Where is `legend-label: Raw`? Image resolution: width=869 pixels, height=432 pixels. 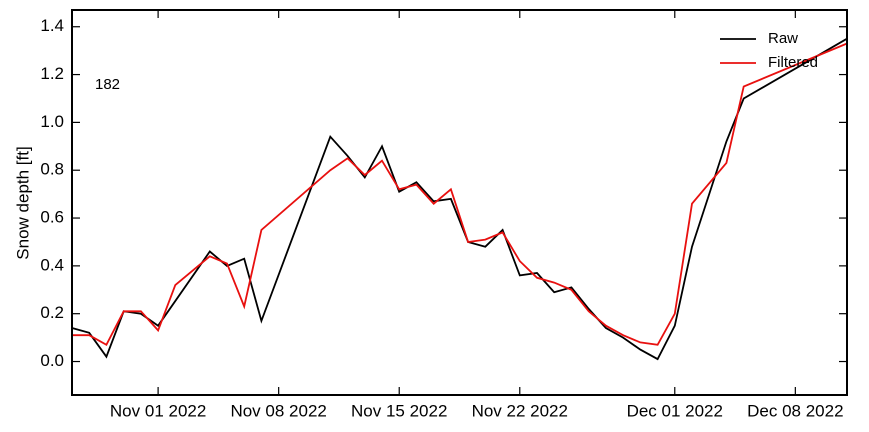 legend-label: Raw is located at coordinates (783, 38).